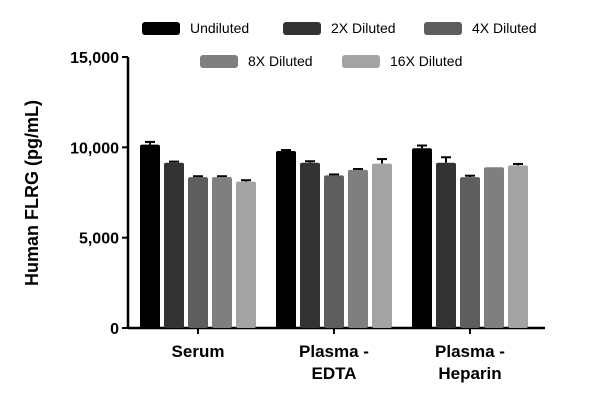  Describe the element at coordinates (504, 28) in the screenshot. I see `legend-label: 4X Diluted` at that location.